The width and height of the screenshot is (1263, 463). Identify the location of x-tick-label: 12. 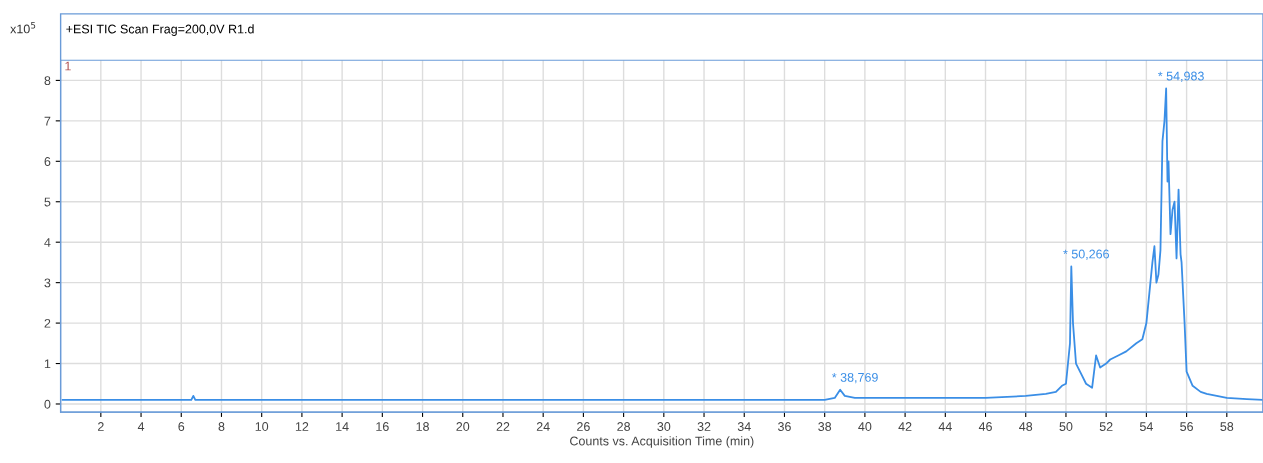
(302, 426).